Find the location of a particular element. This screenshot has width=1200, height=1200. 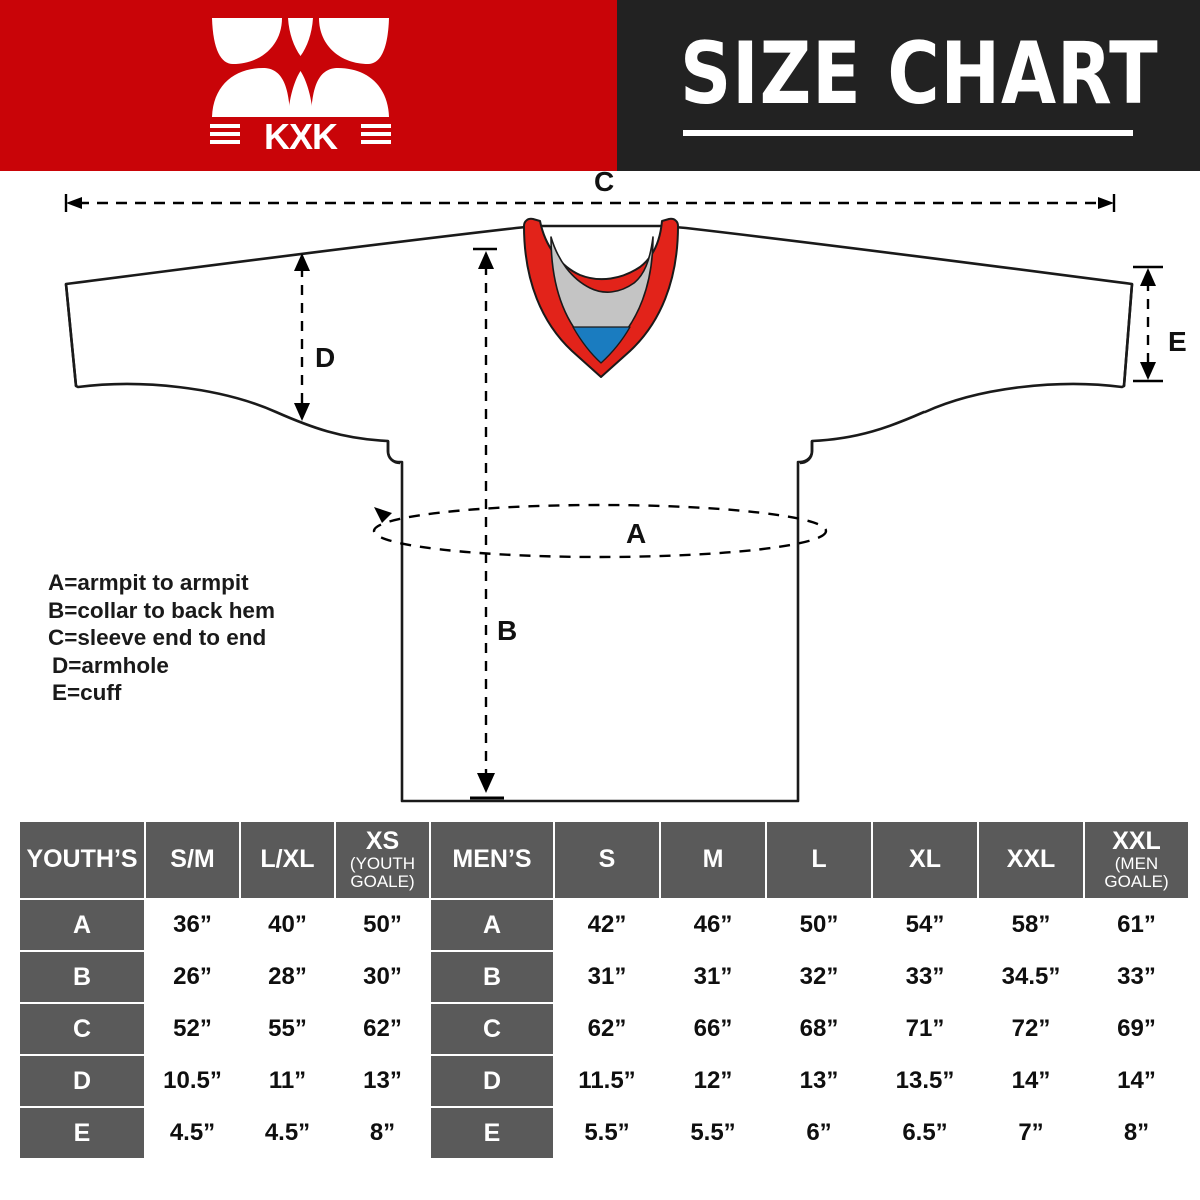

legend-item-d: D=armhole is located at coordinates (110, 665).